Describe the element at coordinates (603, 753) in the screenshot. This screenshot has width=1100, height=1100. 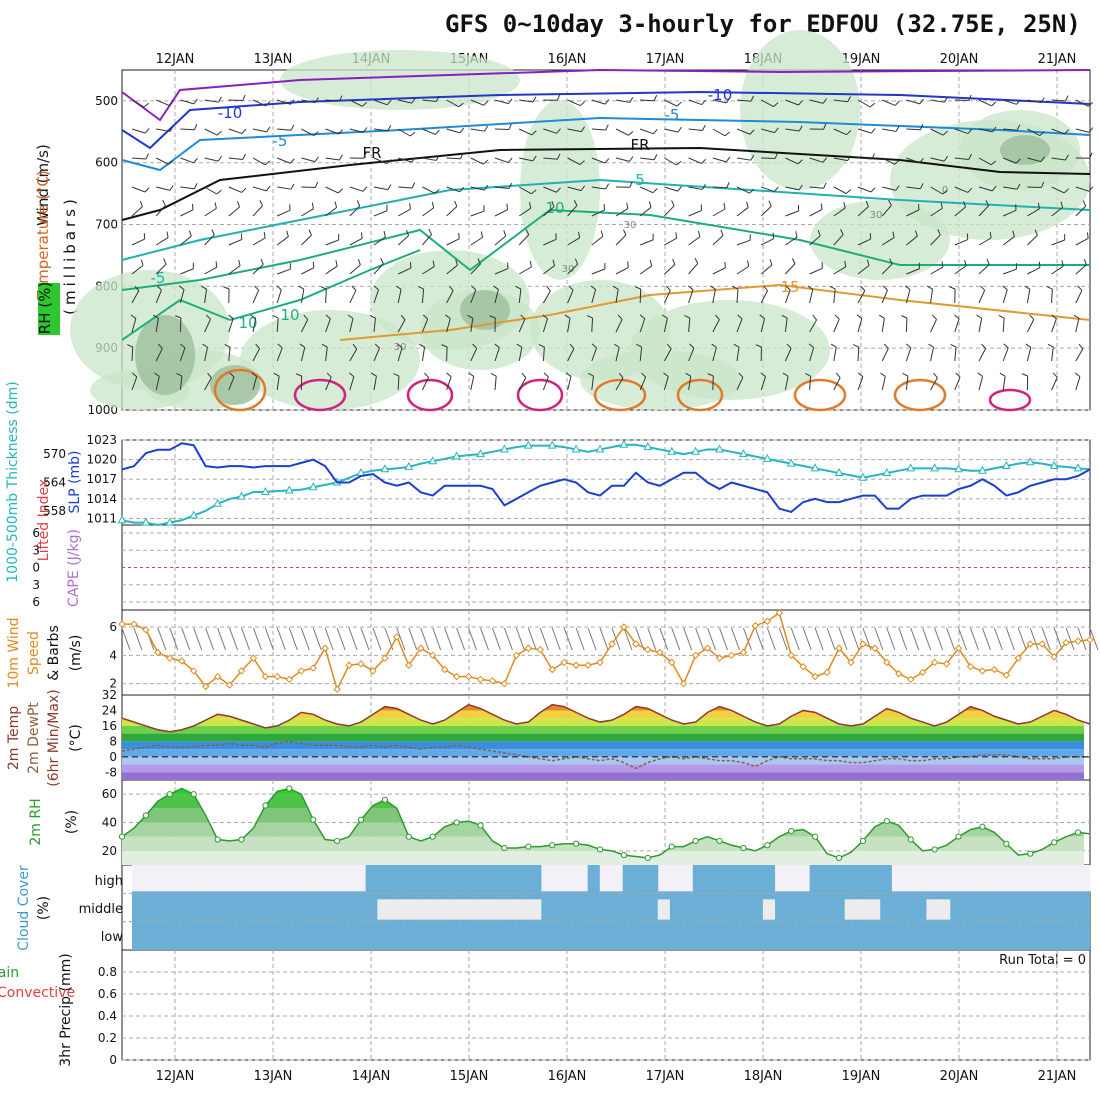
I see `temp-band` at that location.